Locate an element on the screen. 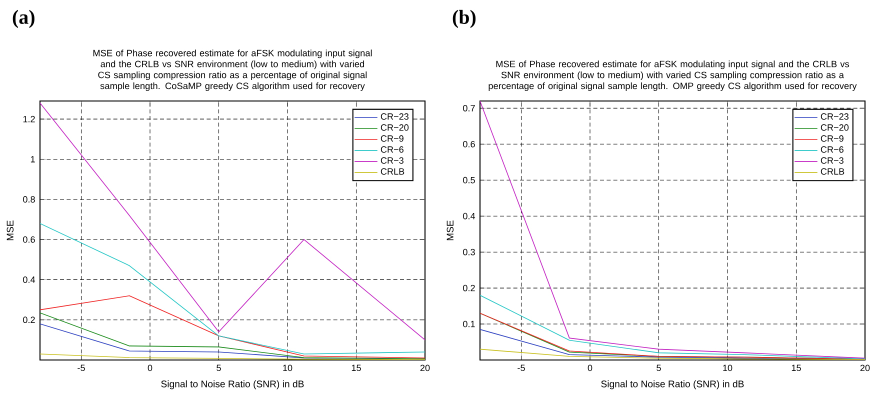  chart-title: MSE of Phase recovered estimate for aFSK modulating input signal and the CRLB vs SNR environment (low to medium) with varied CS sampling compression ratio as a percentage of original signal sample length. OMP greedy CS algorithm used for recovery is located at coordinates (672, 75).